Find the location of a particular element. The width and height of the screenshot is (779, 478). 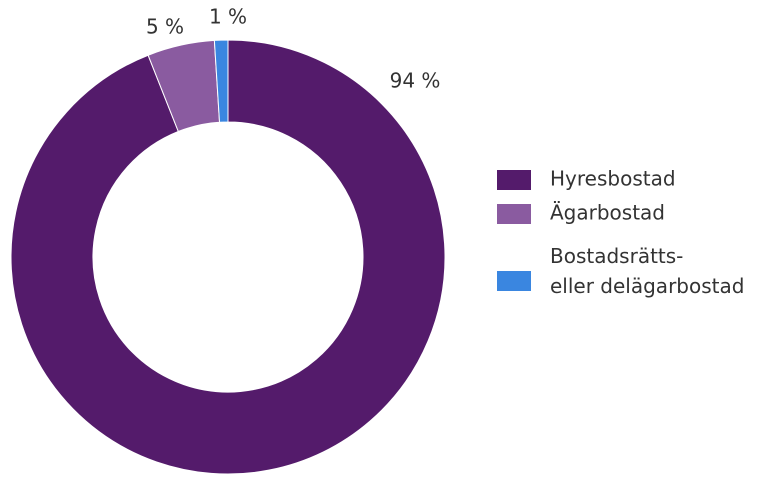

value-label: 5 % is located at coordinates (165, 27).